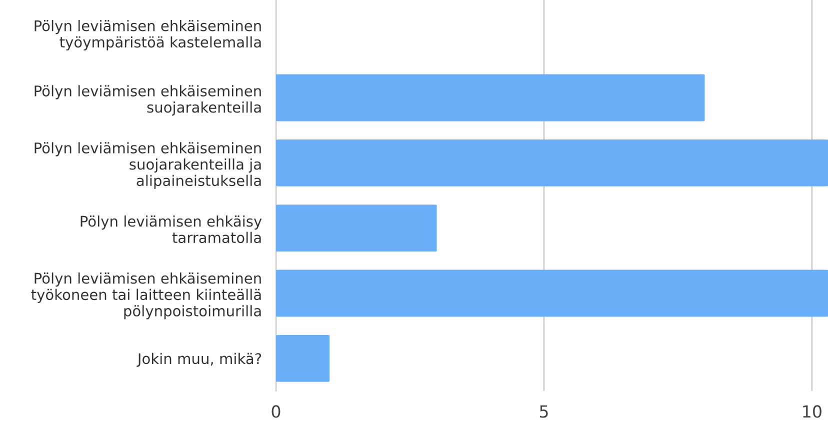 Image resolution: width=828 pixels, height=421 pixels. Describe the element at coordinates (146, 296) in the screenshot. I see `y-tick-label: Pölyn leviämisen ehkäiseminen työkoneen tai laitteen kiinteällä pölynpoistoimurilla` at that location.